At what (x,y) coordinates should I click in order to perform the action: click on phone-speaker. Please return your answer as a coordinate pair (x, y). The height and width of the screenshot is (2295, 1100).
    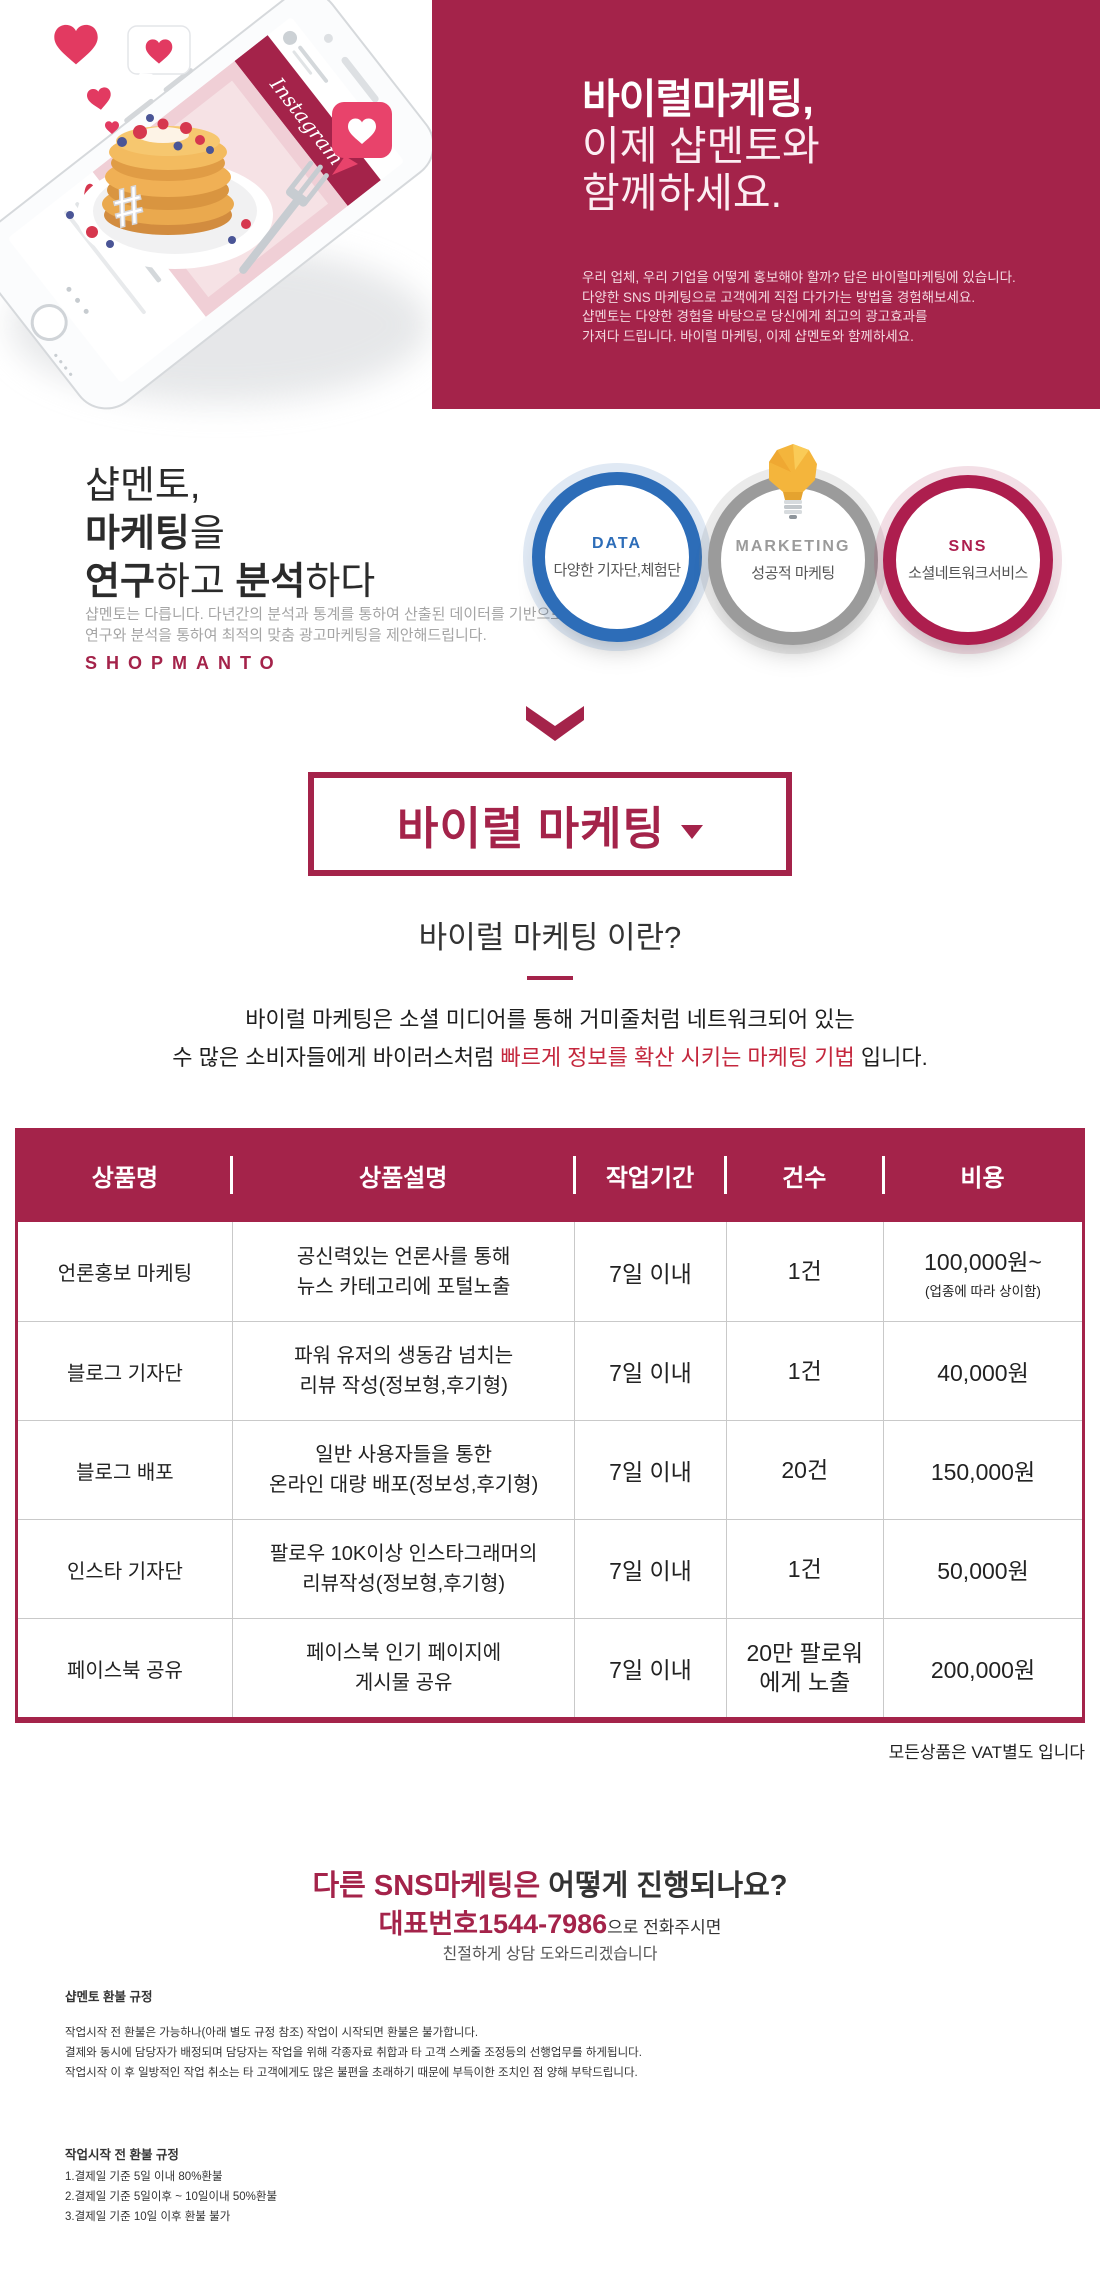
    Looking at the image, I should click on (360, 79).